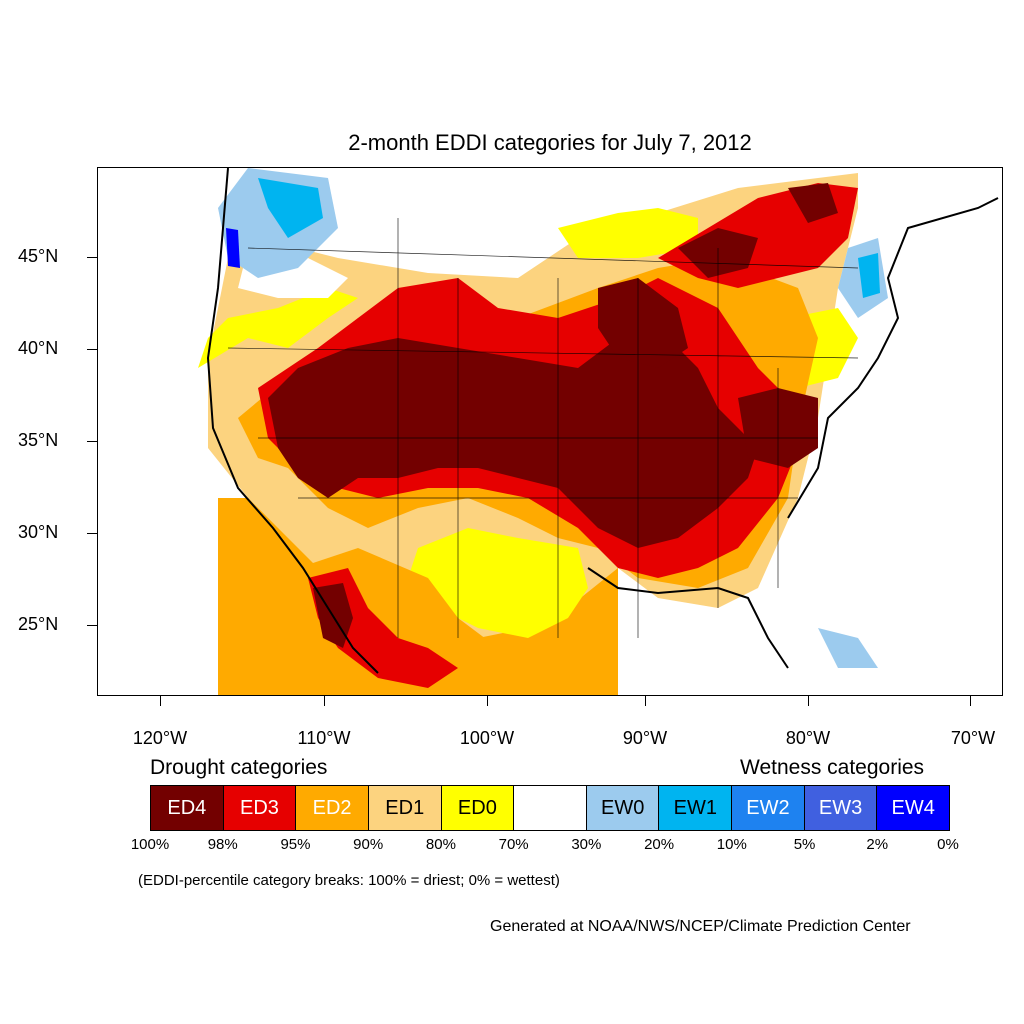 This screenshot has height=1024, width=1024. I want to click on legend-box-normal, so click(550, 808).